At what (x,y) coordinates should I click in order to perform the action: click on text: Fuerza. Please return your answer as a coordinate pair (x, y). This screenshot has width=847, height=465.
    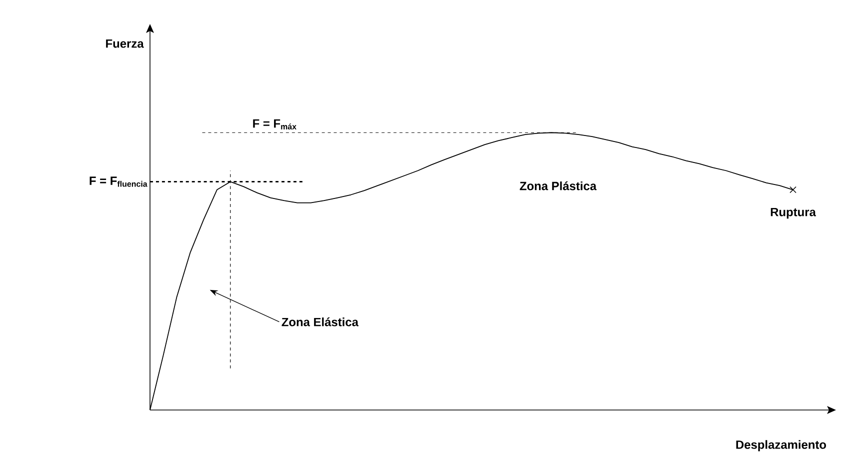
    Looking at the image, I should click on (125, 43).